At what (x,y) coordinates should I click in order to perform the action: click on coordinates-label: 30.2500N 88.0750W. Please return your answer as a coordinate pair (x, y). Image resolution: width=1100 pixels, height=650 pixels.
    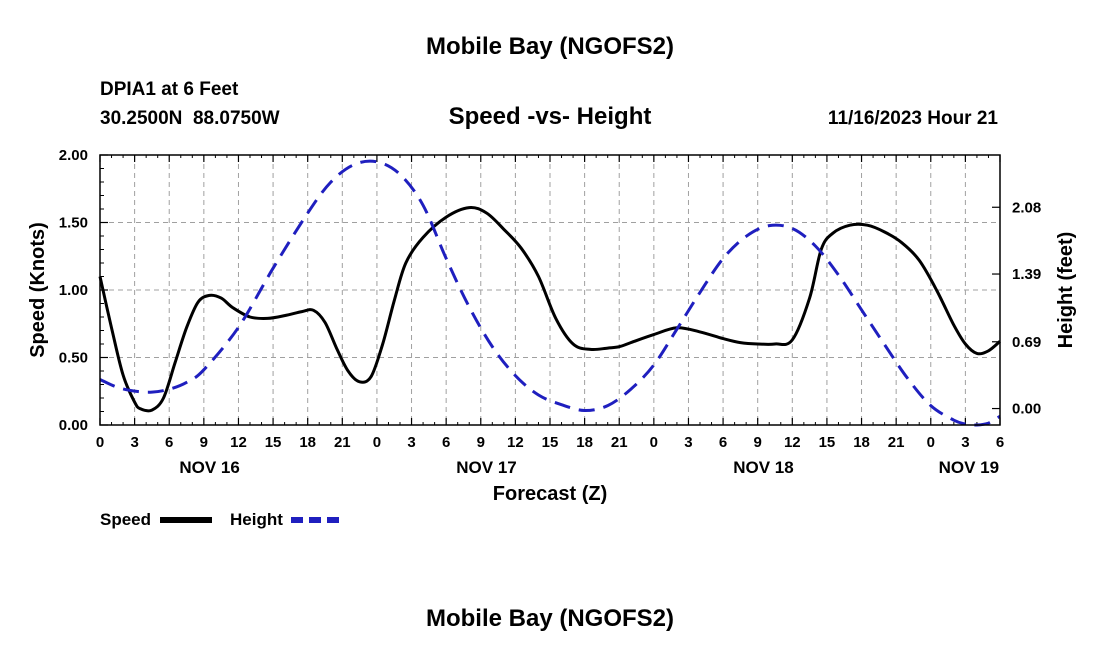
    Looking at the image, I should click on (190, 118).